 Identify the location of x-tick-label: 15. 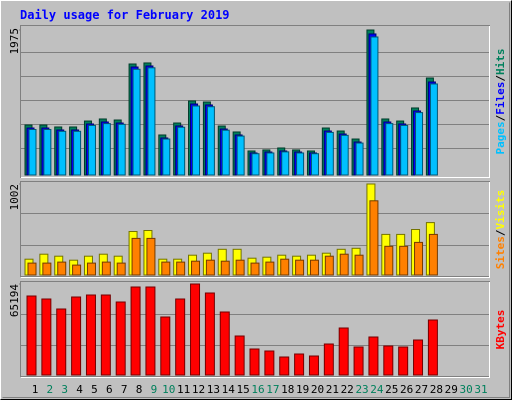
(243, 389).